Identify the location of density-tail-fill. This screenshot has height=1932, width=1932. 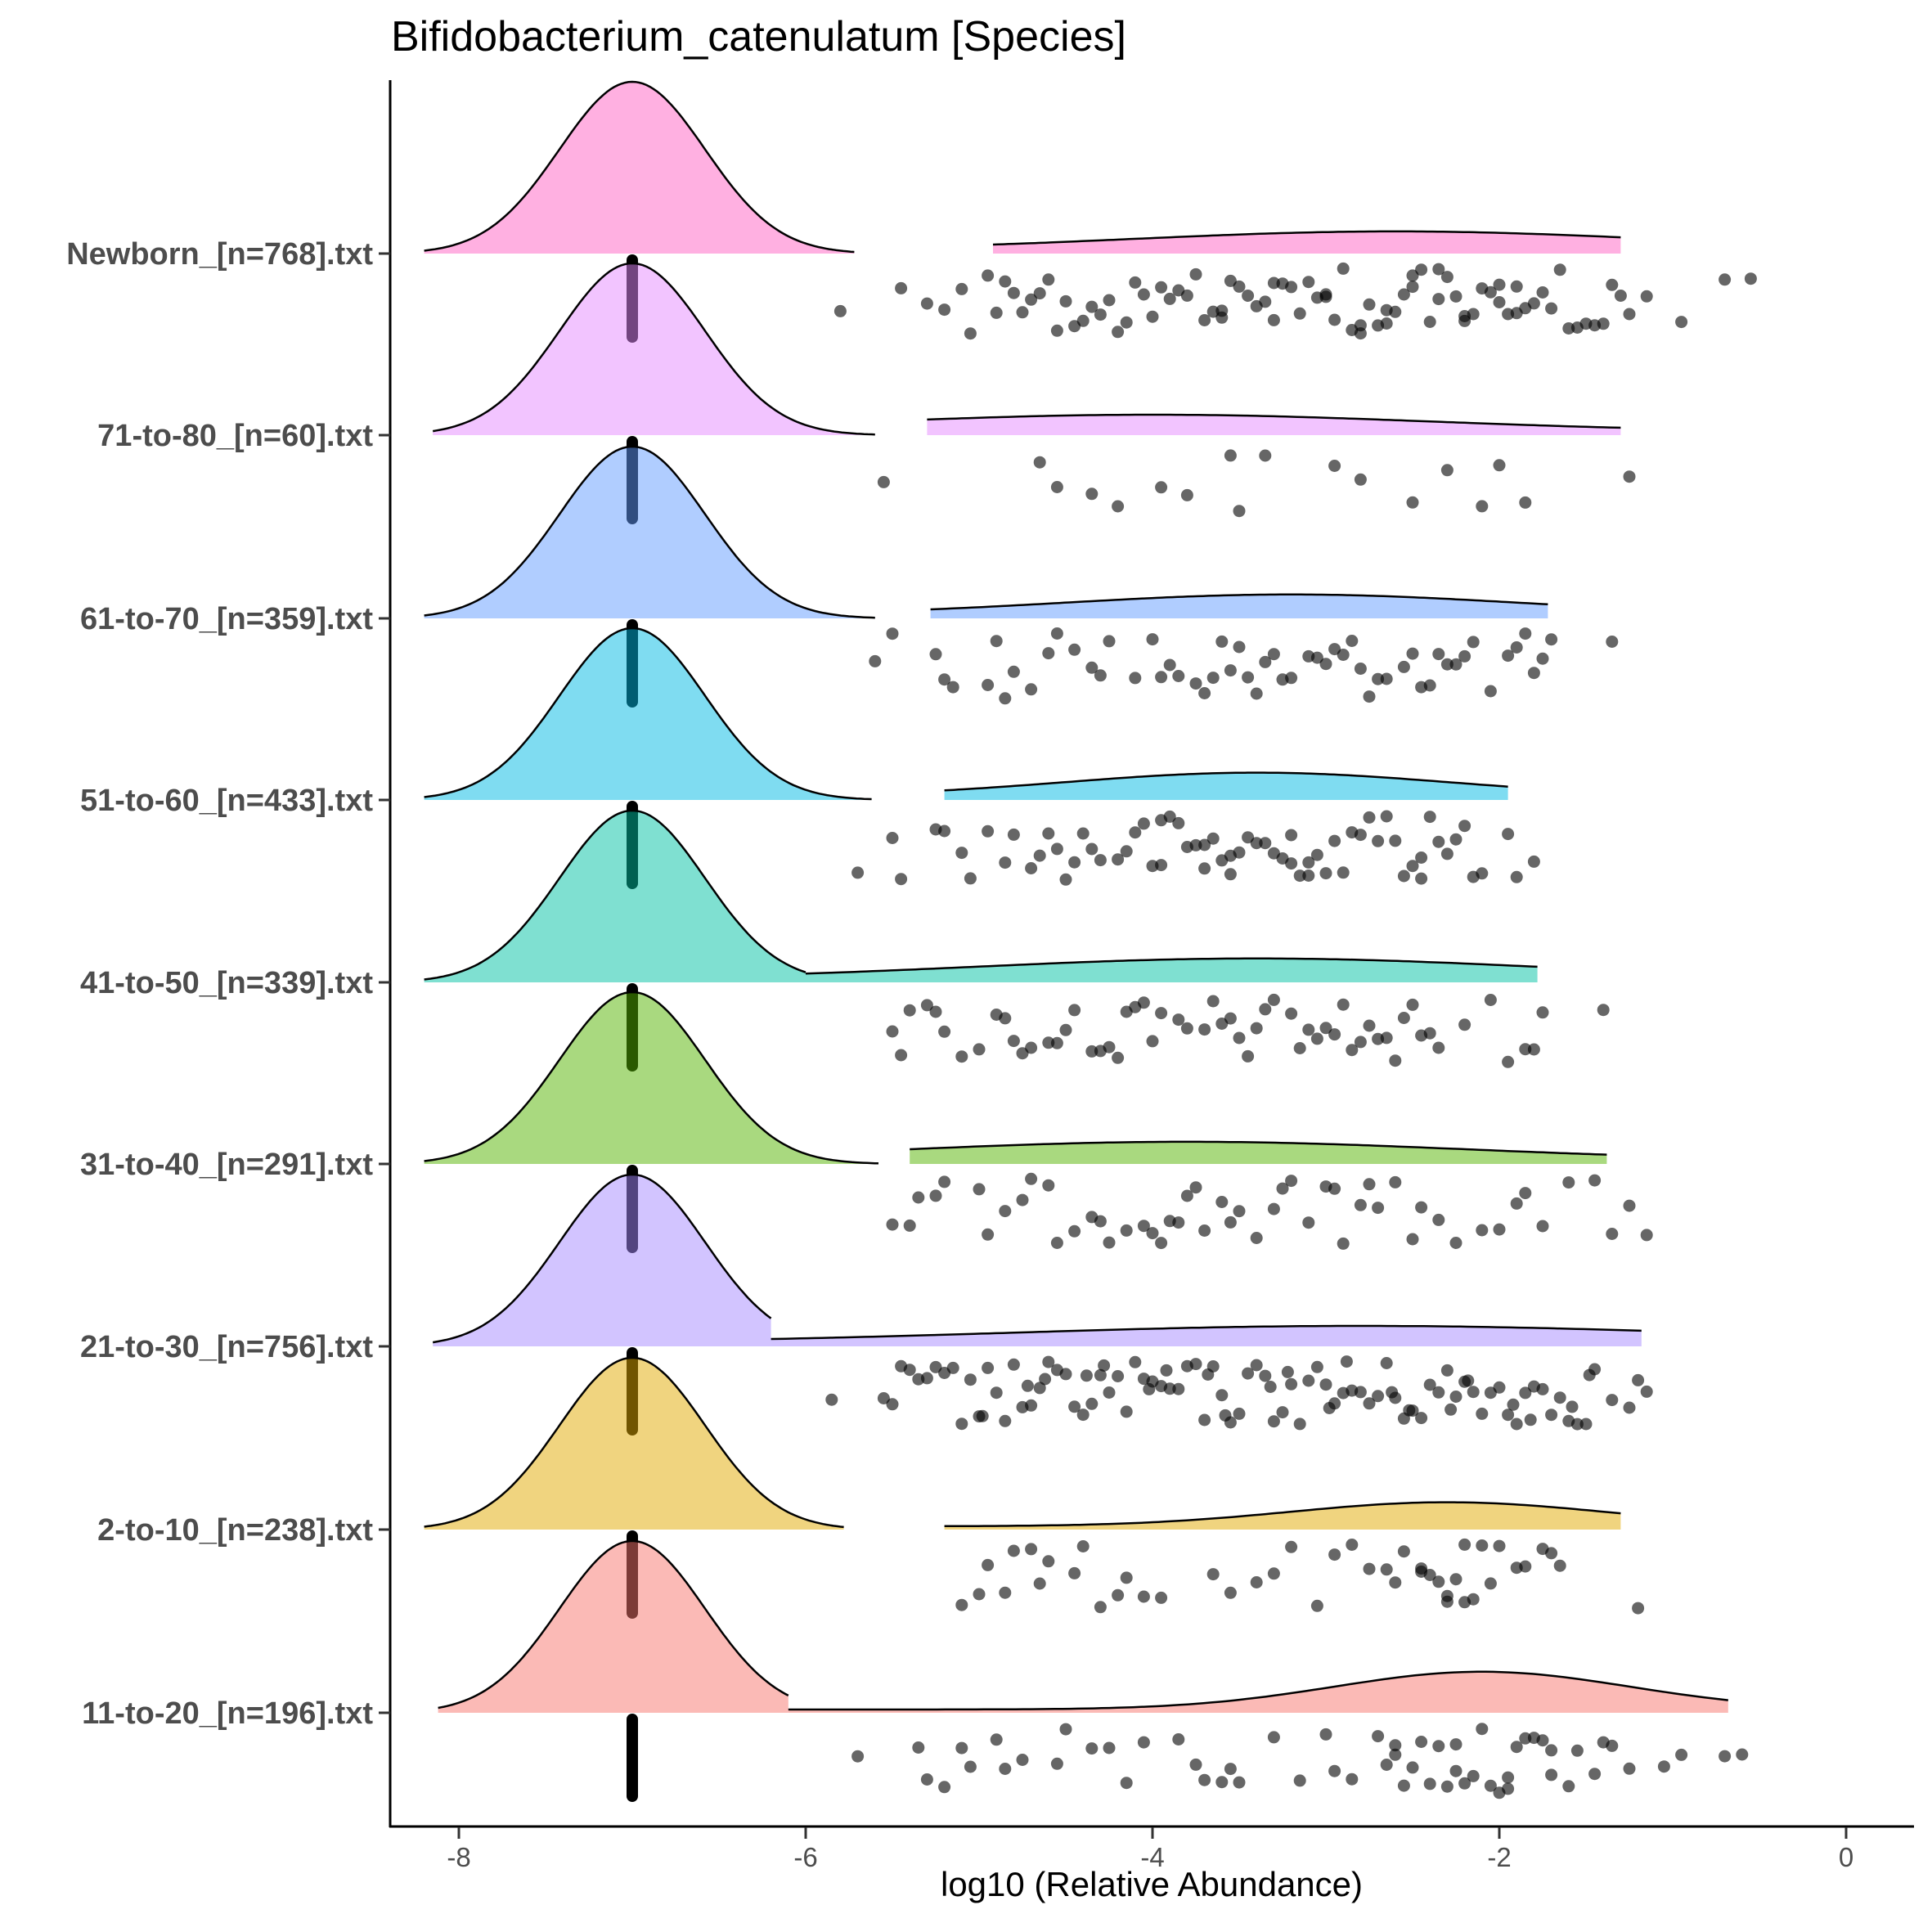
(1206, 1336).